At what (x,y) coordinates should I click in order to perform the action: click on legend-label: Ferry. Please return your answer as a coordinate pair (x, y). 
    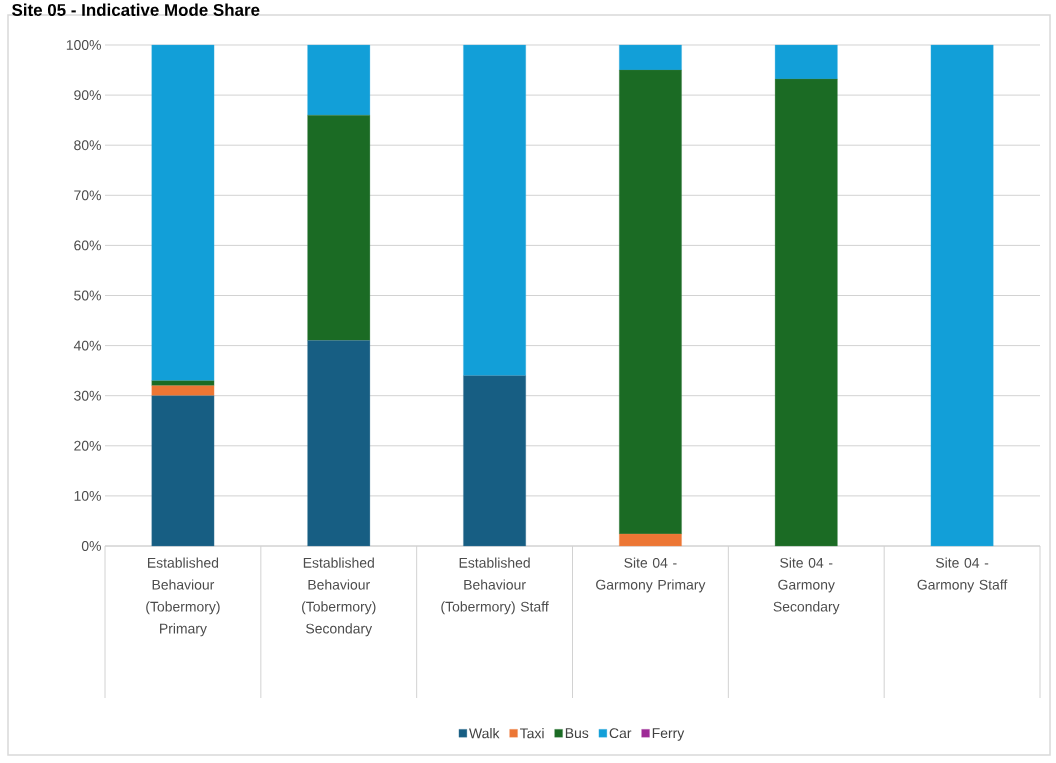
    Looking at the image, I should click on (668, 734).